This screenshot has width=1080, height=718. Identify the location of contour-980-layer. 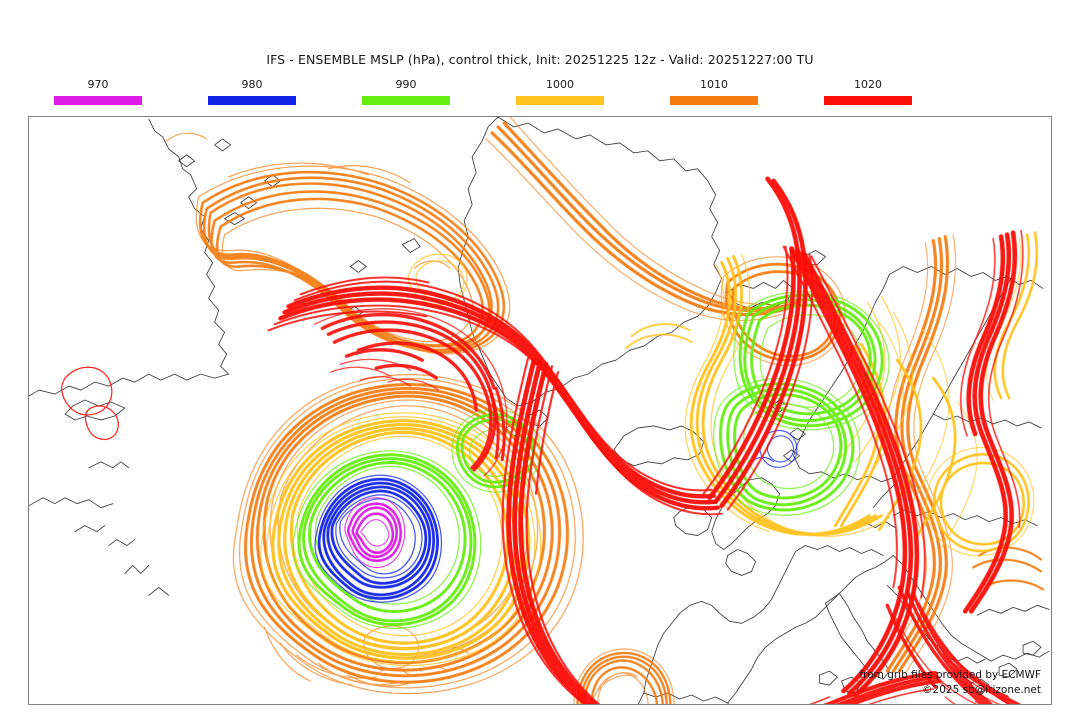
(556, 516).